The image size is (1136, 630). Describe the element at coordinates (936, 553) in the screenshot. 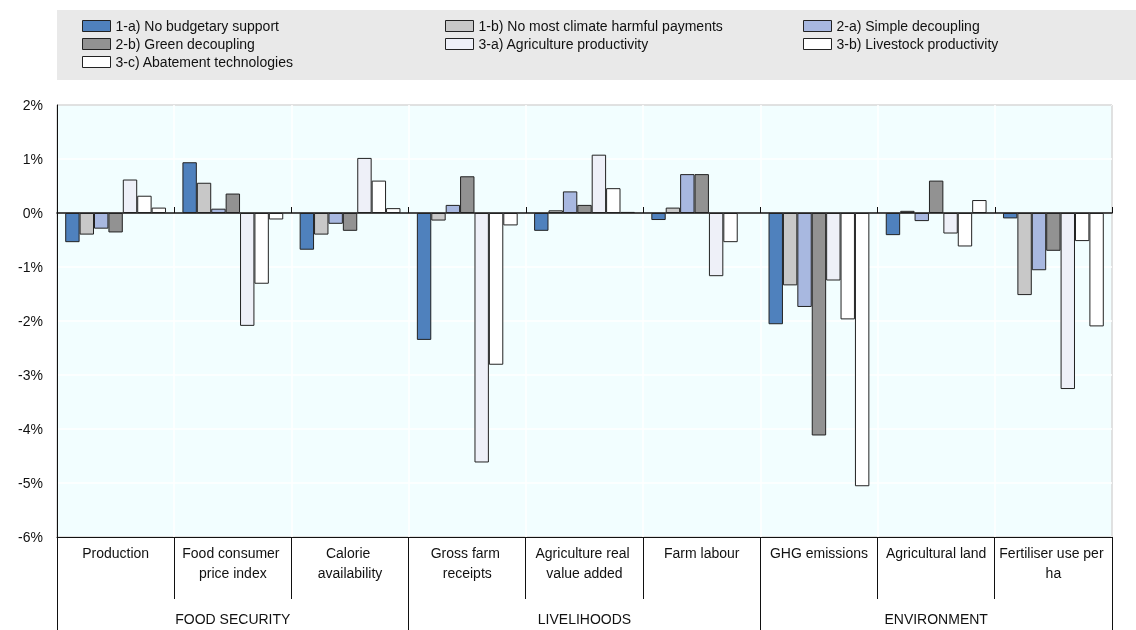

I see `x-tick-label: Agricultural land` at that location.